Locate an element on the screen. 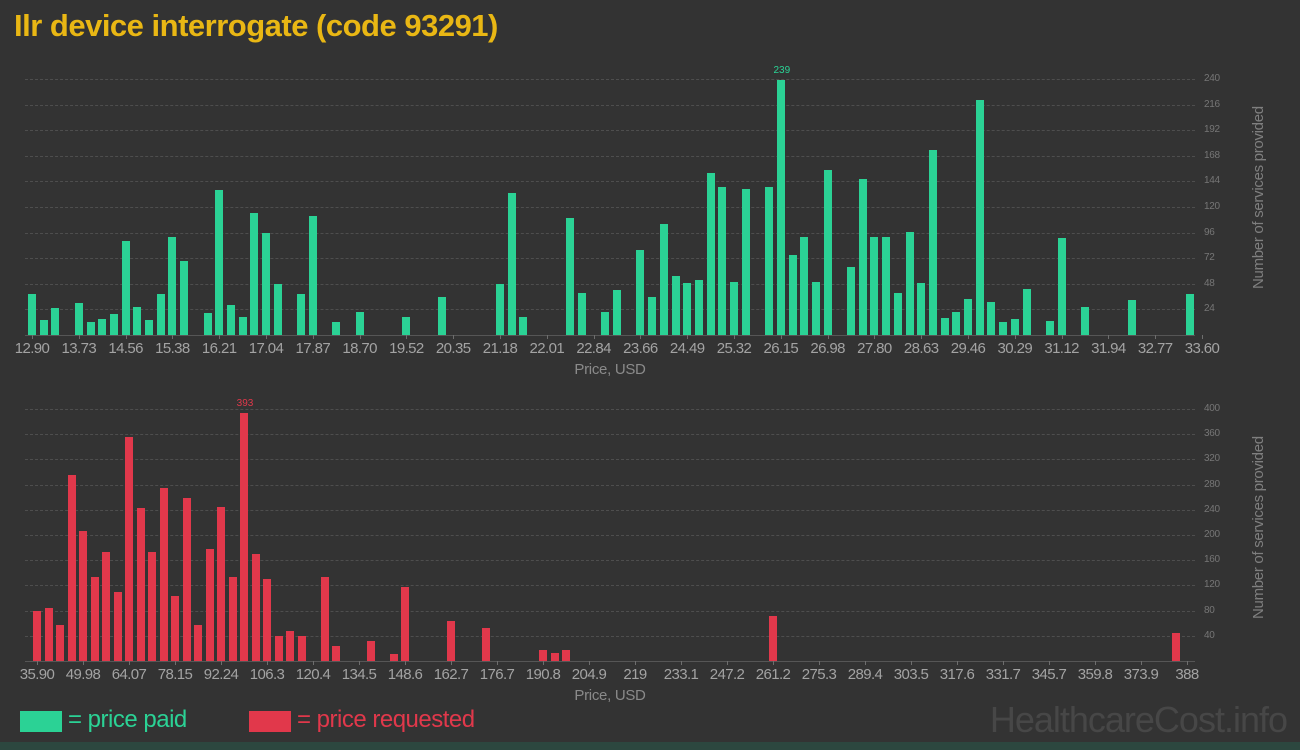  x-tick-label: 32.77 is located at coordinates (1155, 348).